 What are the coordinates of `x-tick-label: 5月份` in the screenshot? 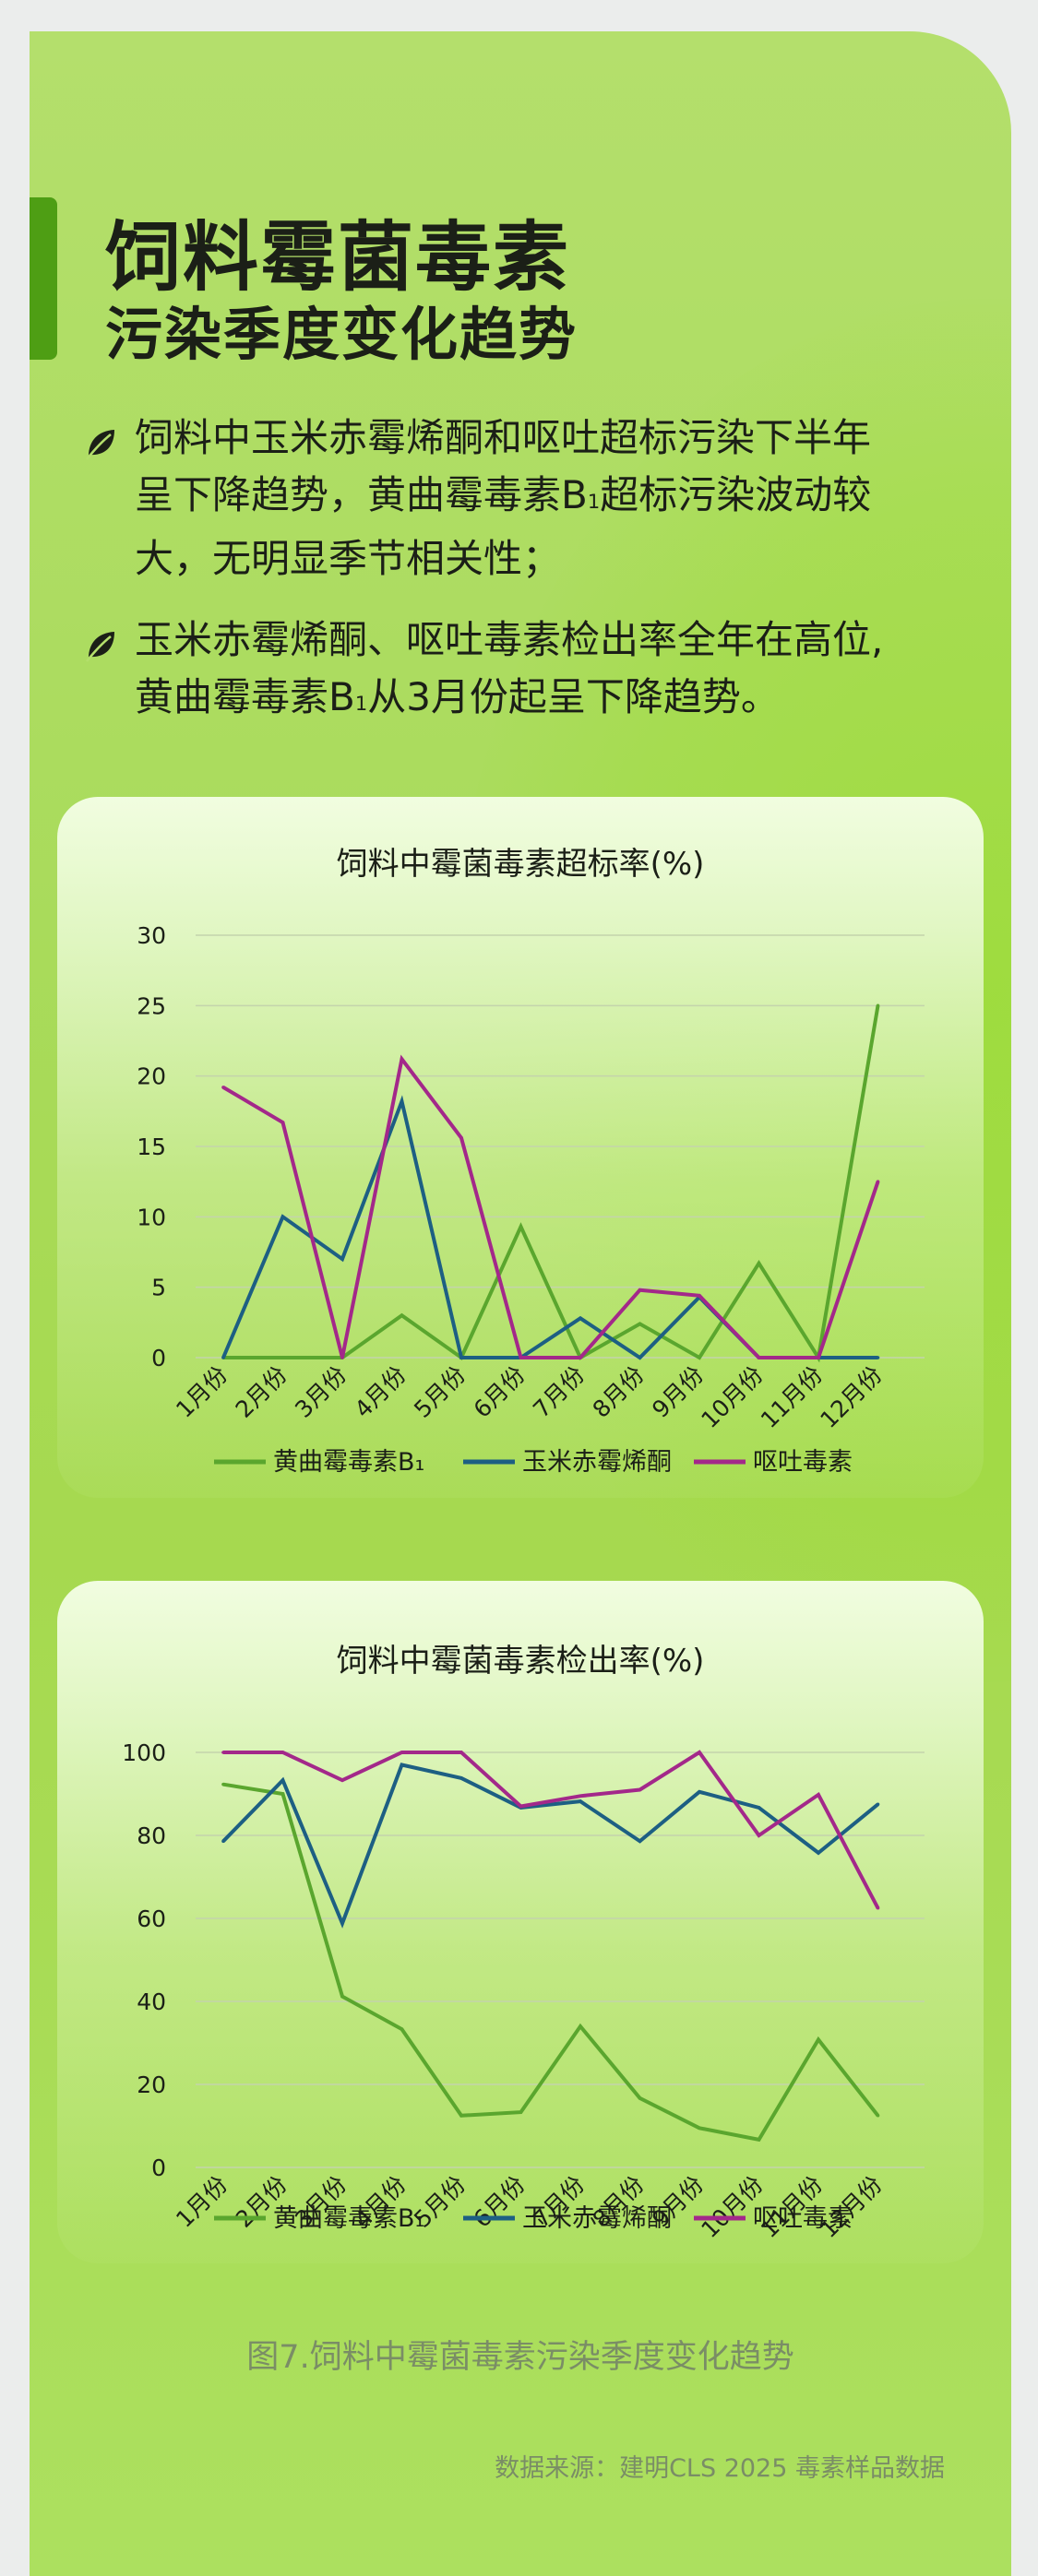 It's located at (440, 1392).